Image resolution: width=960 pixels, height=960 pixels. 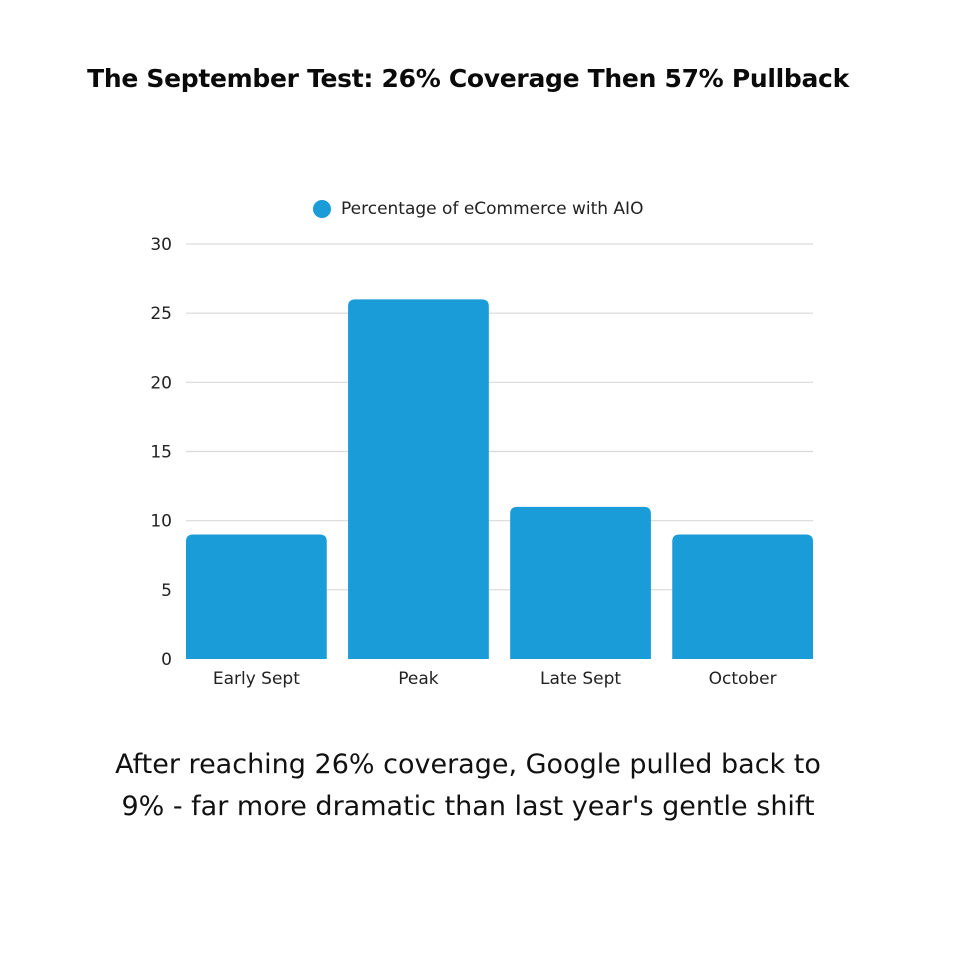 What do you see at coordinates (322, 209) in the screenshot?
I see `legend-swatch` at bounding box center [322, 209].